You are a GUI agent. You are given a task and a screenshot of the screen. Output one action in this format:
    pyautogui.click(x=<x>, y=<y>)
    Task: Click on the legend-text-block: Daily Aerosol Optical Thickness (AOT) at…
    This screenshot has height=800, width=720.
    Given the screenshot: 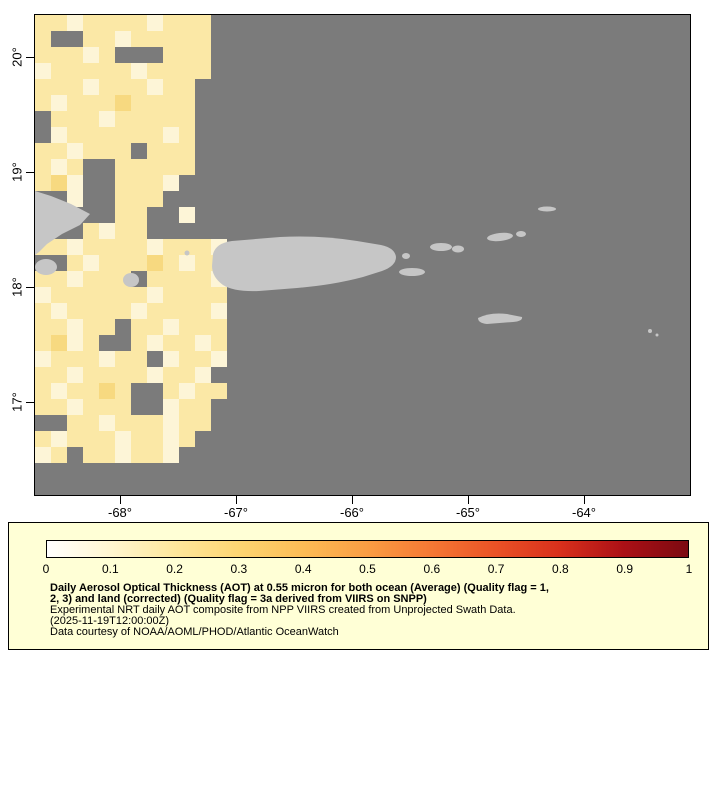 What is the action you would take?
    pyautogui.click(x=373, y=610)
    